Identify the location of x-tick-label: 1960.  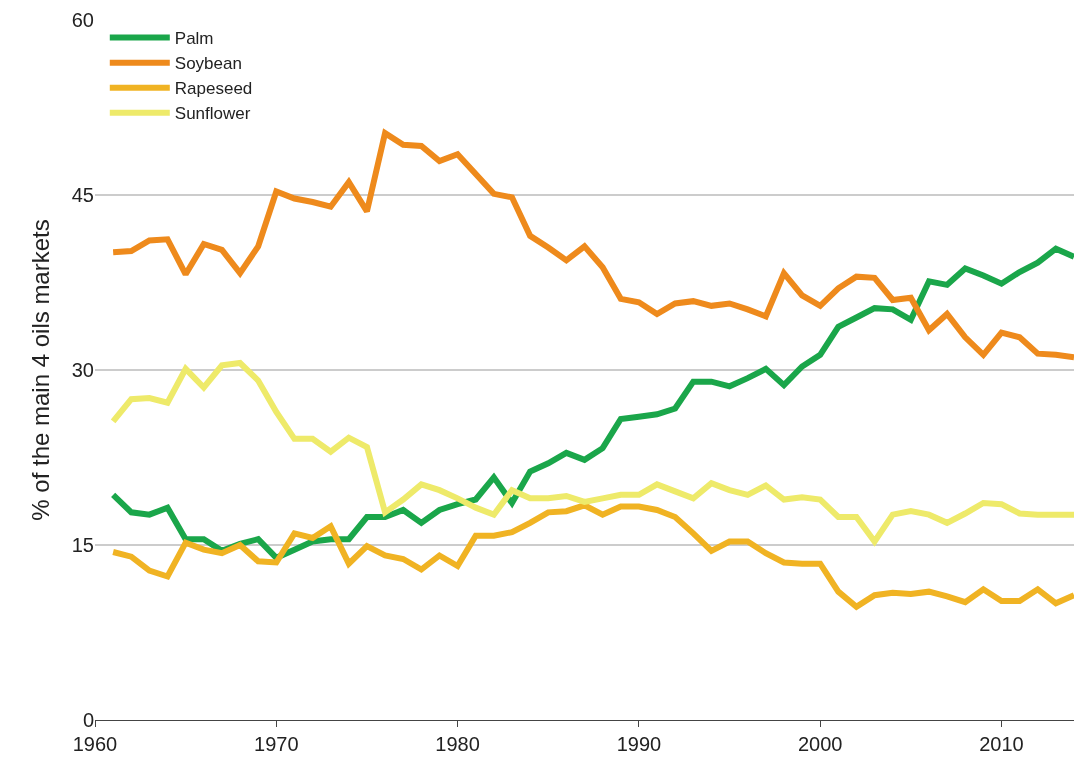
(95, 744).